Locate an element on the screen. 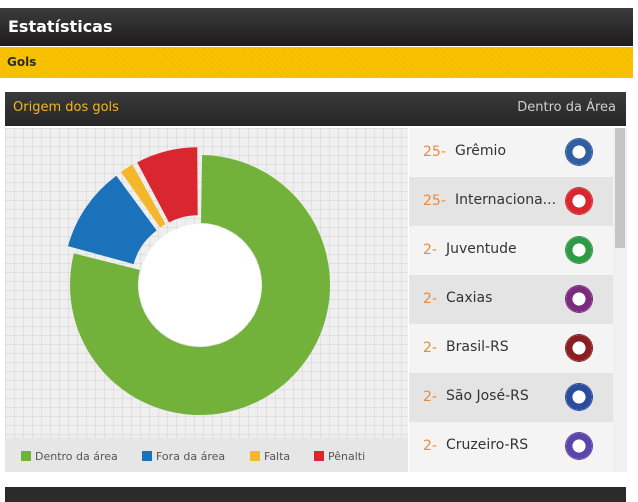  legend-item: Pênalti is located at coordinates (339, 456).